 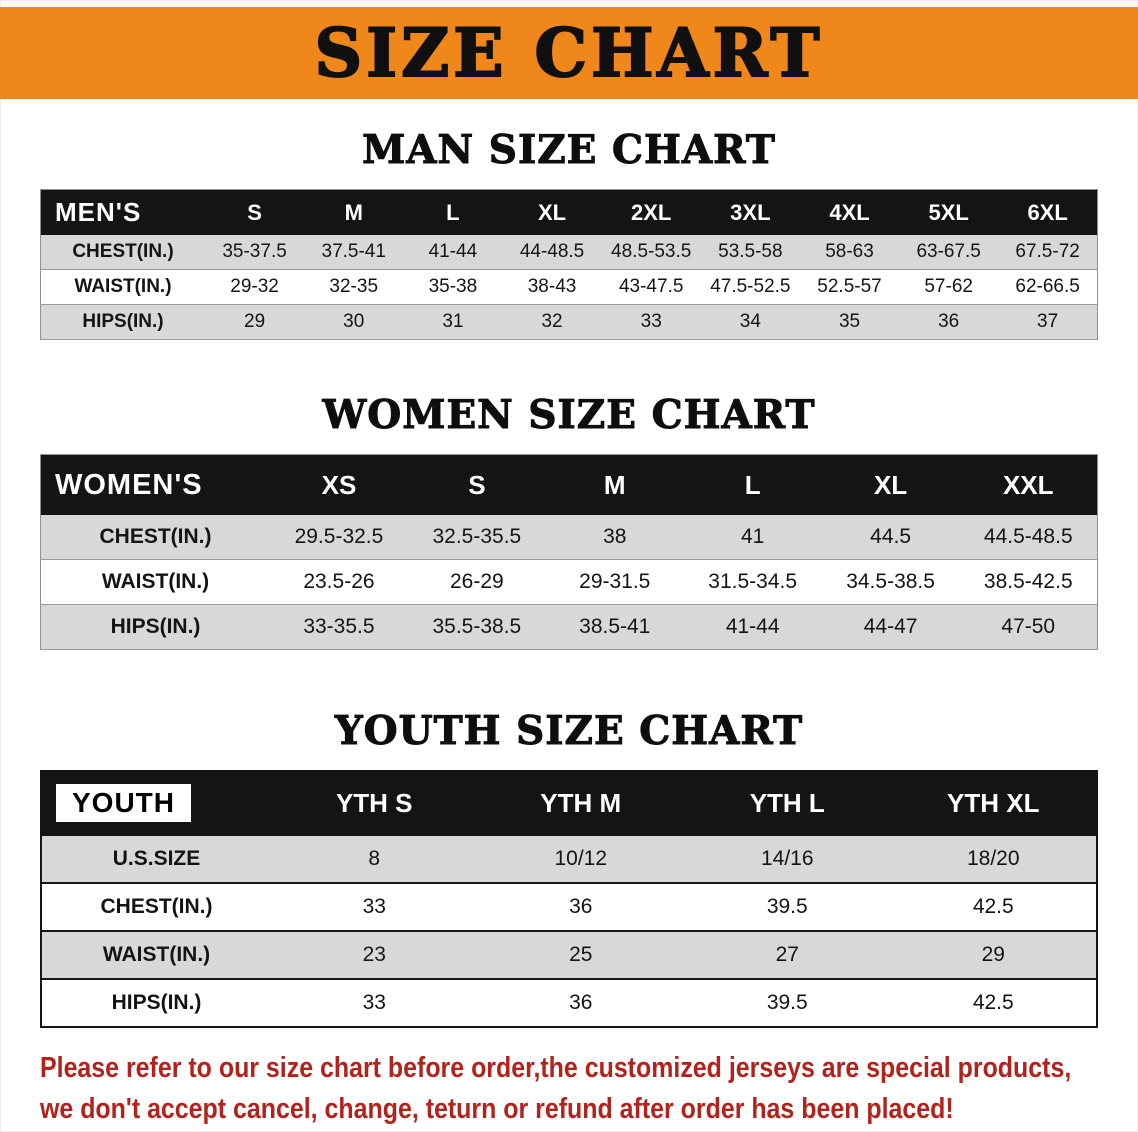 I want to click on size-value: 35-37.5, so click(x=254, y=251).